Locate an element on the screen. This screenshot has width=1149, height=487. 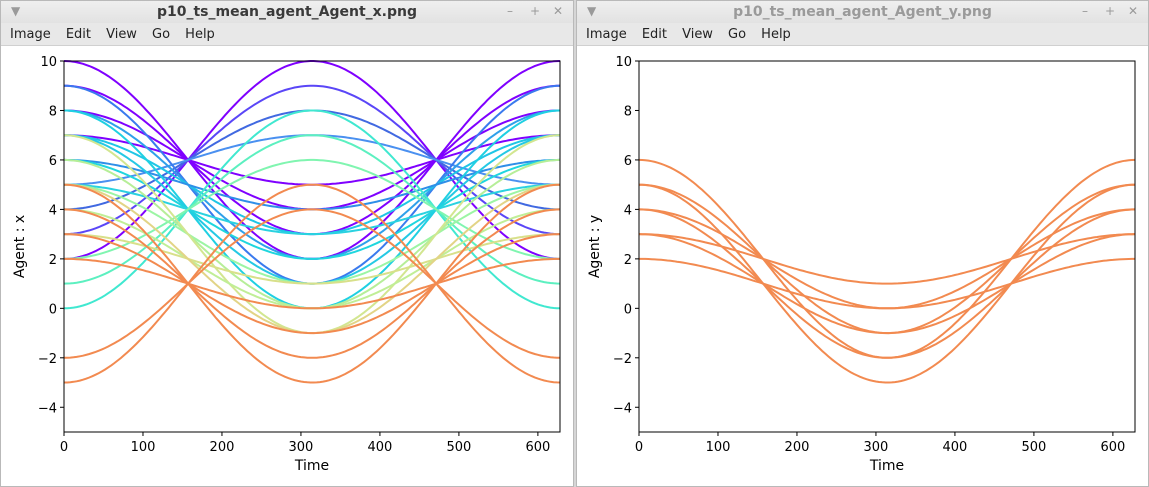
title-bar: ▼ p10_ts_mean_agent_Agent_y.png – + ✕ is located at coordinates (862, 12).